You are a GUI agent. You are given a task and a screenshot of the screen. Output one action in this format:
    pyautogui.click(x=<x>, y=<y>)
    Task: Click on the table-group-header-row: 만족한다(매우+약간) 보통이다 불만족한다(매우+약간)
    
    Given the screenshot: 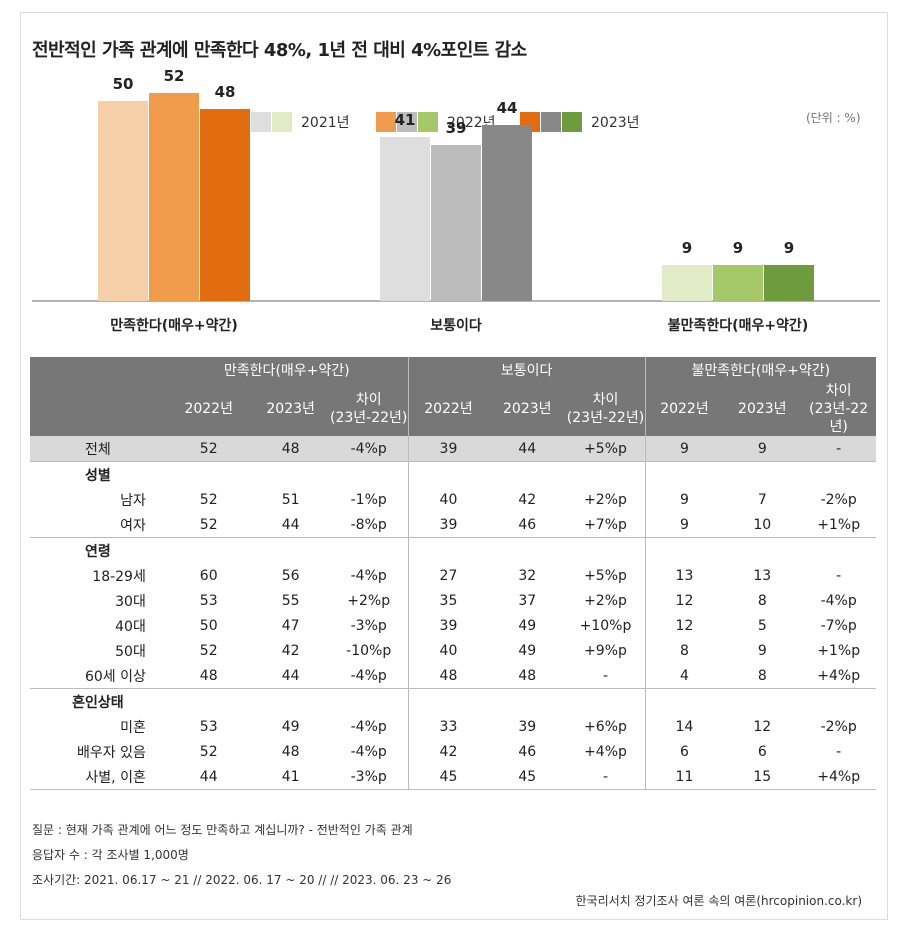 What is the action you would take?
    pyautogui.click(x=453, y=369)
    